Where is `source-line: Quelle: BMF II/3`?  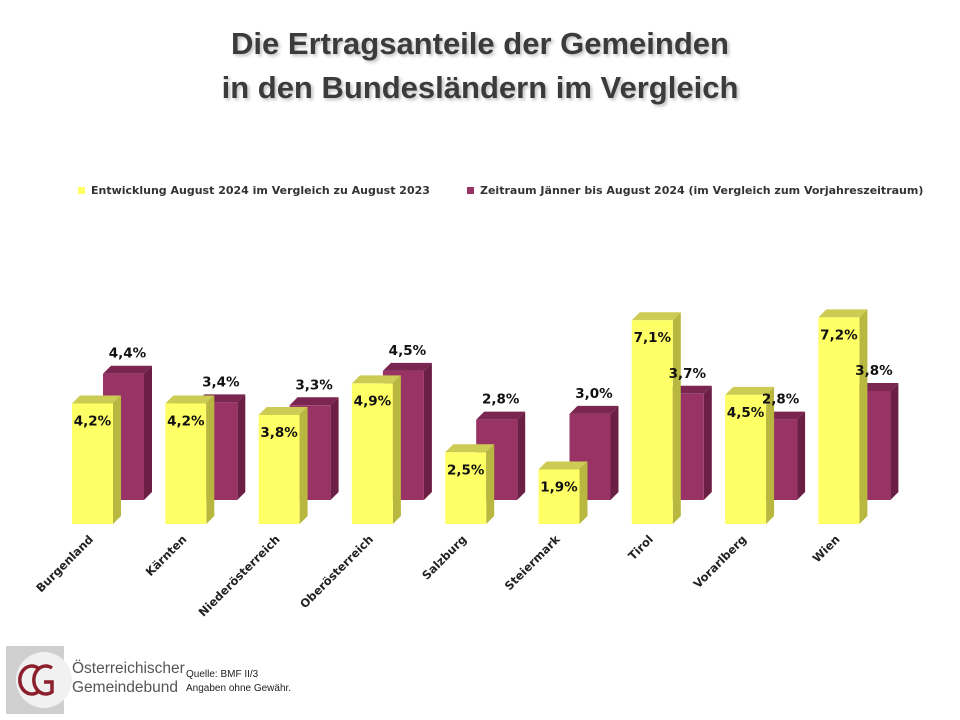
source-line: Quelle: BMF II/3 is located at coordinates (222, 674).